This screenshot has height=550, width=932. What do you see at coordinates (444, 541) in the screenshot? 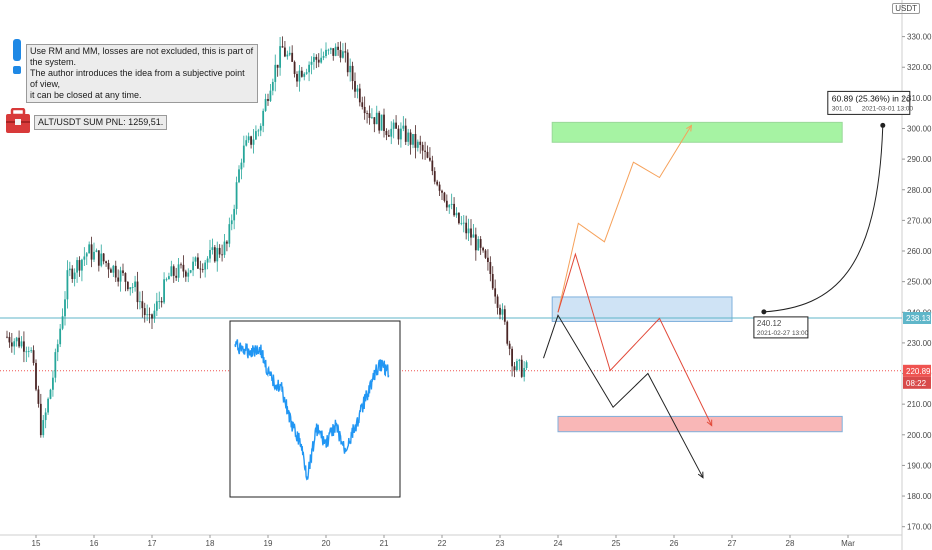
I see `time-axis: 15 16 17 18 19 20 21 22 23 24 25 26 27 28 Mar` at bounding box center [444, 541].